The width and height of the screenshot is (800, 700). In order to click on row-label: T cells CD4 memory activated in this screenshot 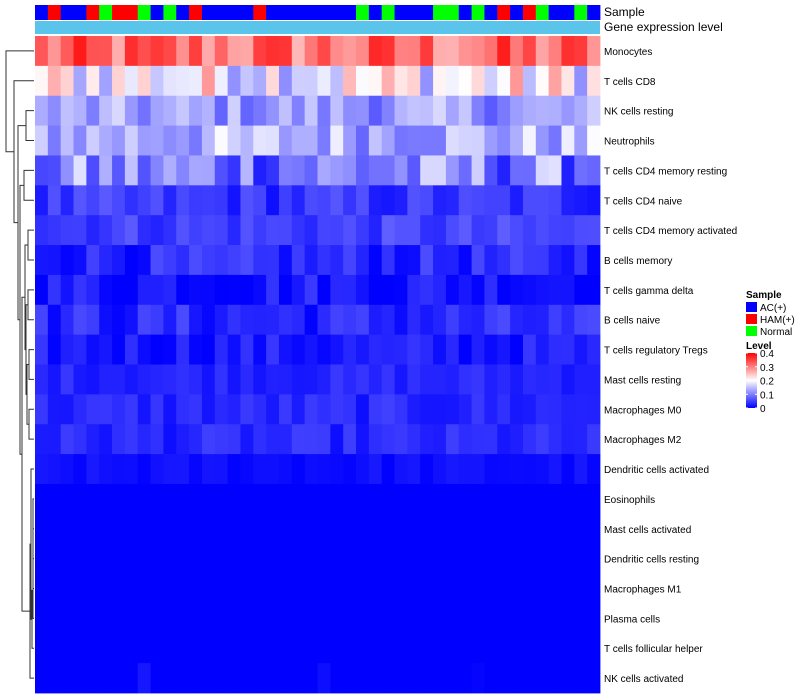, I will do `click(670, 231)`.